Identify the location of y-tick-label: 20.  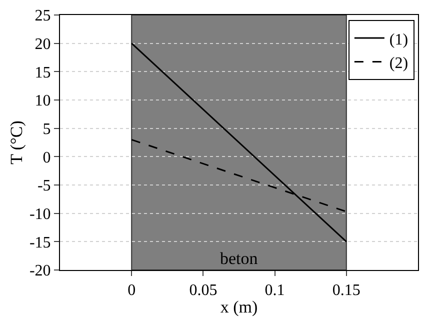
(42, 44).